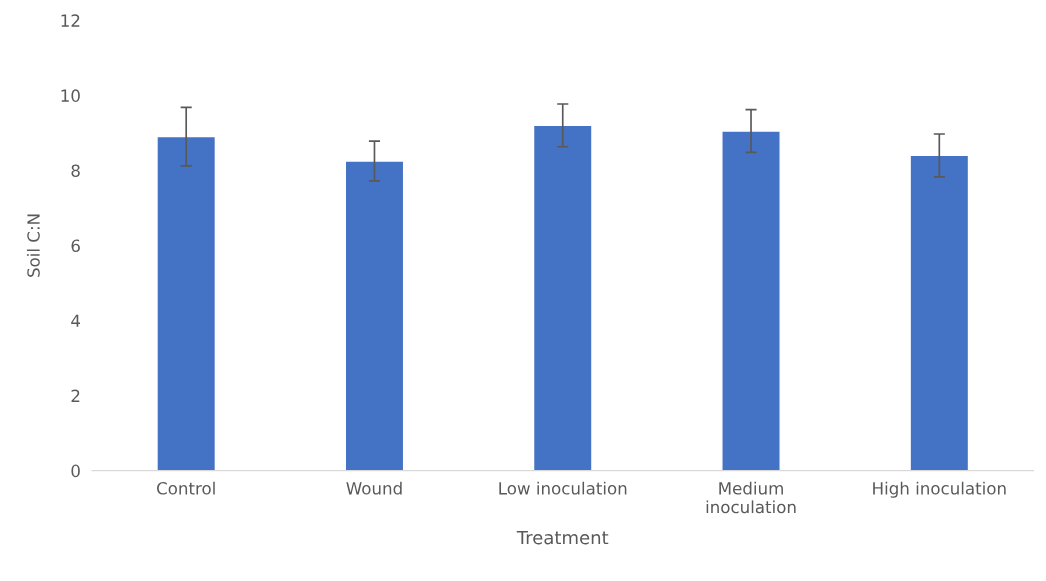  What do you see at coordinates (70, 20) in the screenshot?
I see `y-tick-label: 12` at bounding box center [70, 20].